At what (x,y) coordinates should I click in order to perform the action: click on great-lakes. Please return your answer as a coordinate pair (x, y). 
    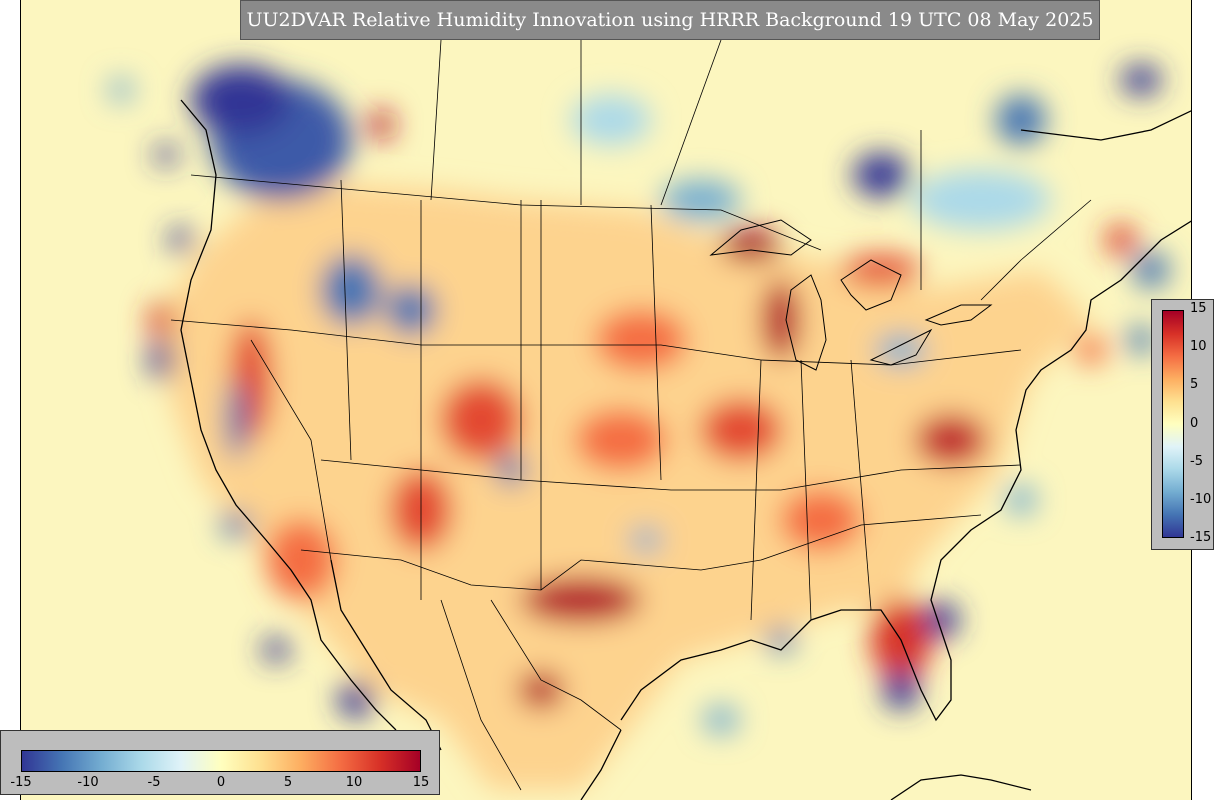
    Looking at the image, I should click on (851, 295).